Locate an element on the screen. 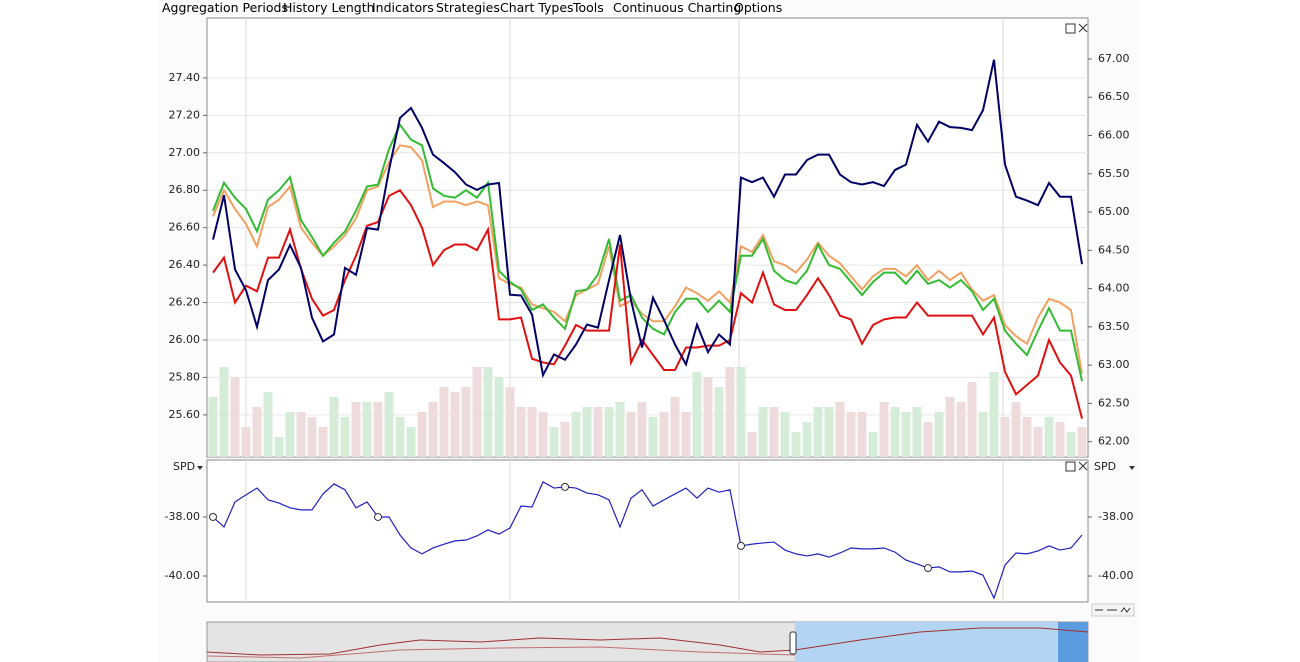 The height and width of the screenshot is (662, 1300). y-tick-label: 27.00 is located at coordinates (185, 152).